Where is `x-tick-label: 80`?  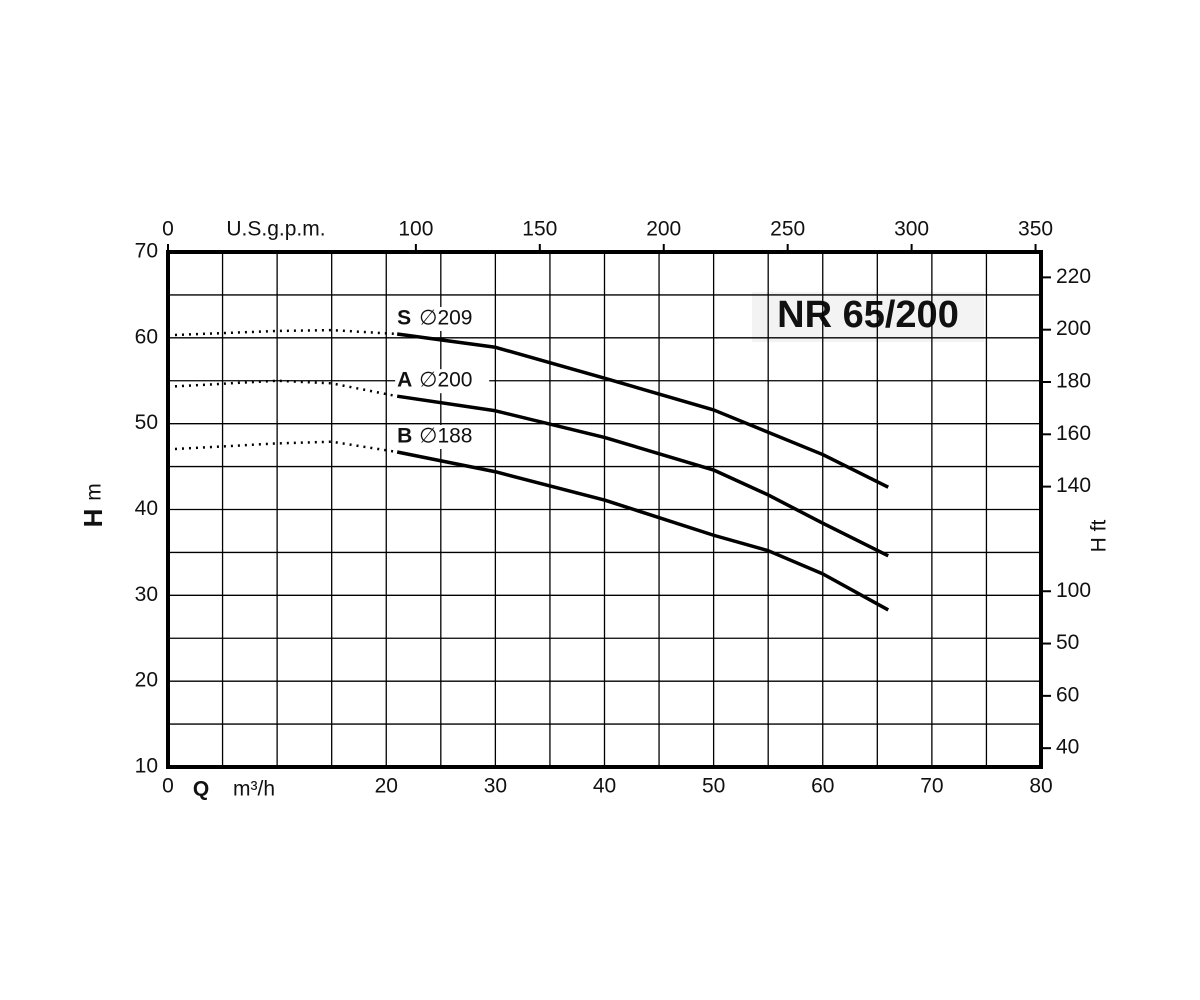 x-tick-label: 80 is located at coordinates (1040, 786).